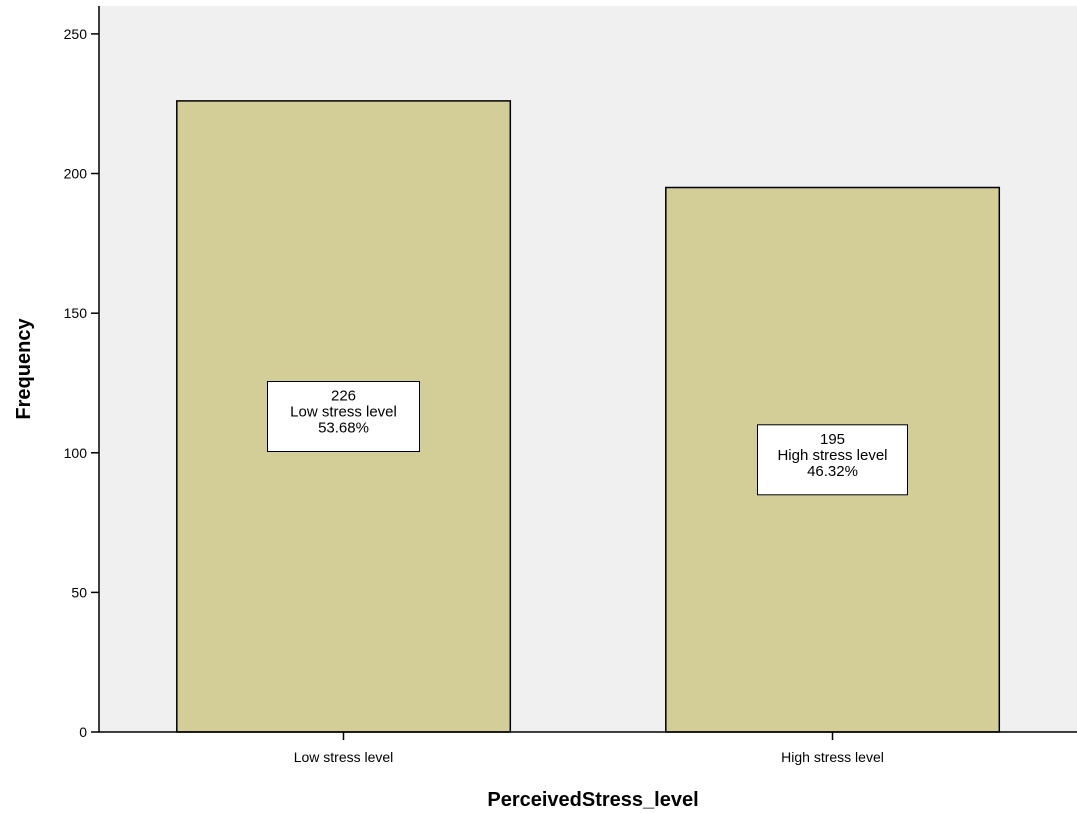  What do you see at coordinates (592, 800) in the screenshot?
I see `x-axis-title: PerceivedStress_level` at bounding box center [592, 800].